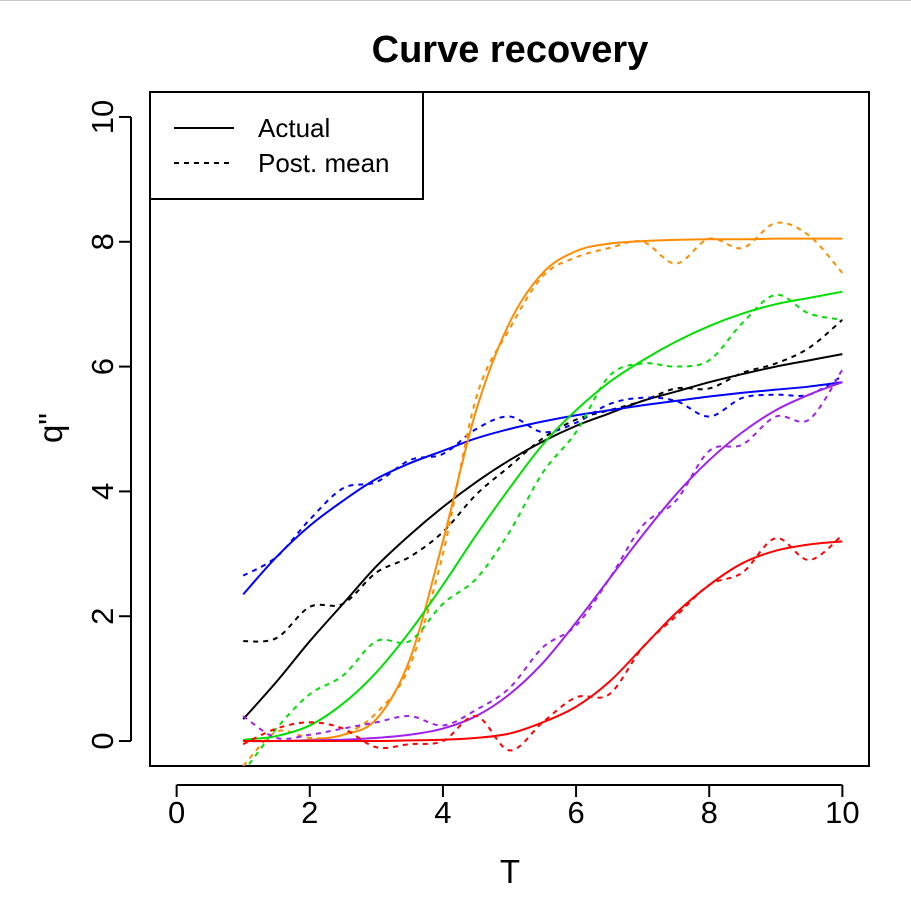 The width and height of the screenshot is (911, 899). I want to click on x-tick-label: 4, so click(442, 812).